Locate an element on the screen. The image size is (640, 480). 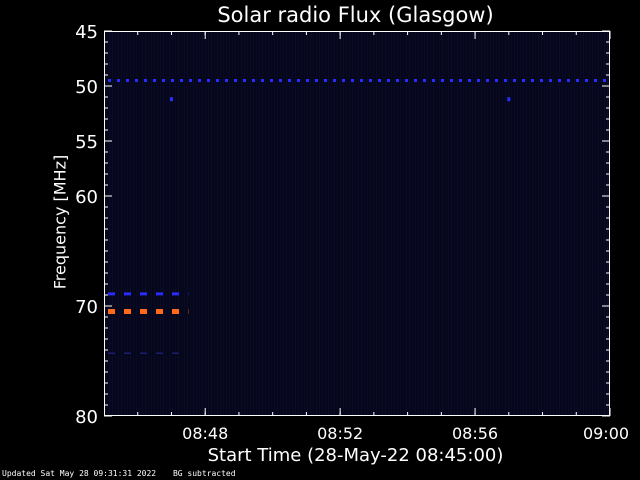
y-tick-label: 70 is located at coordinates (86, 307).